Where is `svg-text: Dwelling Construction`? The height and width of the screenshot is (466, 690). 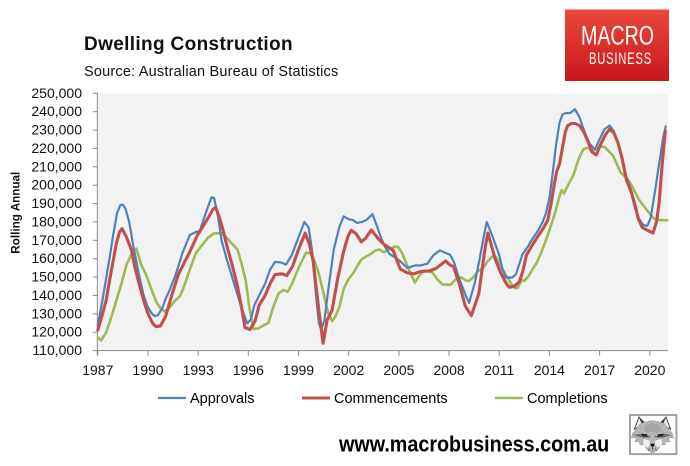 svg-text: Dwelling Construction is located at coordinates (188, 44).